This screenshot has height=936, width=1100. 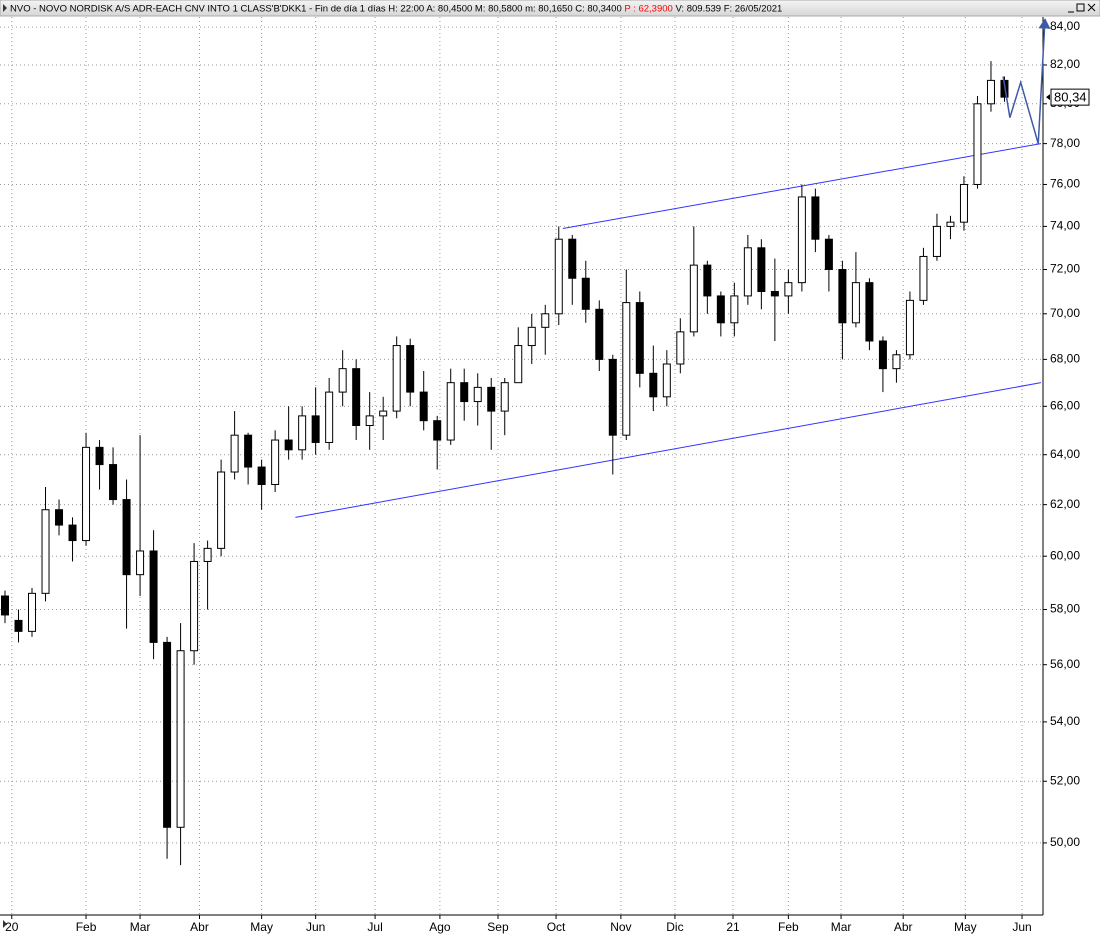 What do you see at coordinates (440, 927) in the screenshot?
I see `x-tick-label: Ago` at bounding box center [440, 927].